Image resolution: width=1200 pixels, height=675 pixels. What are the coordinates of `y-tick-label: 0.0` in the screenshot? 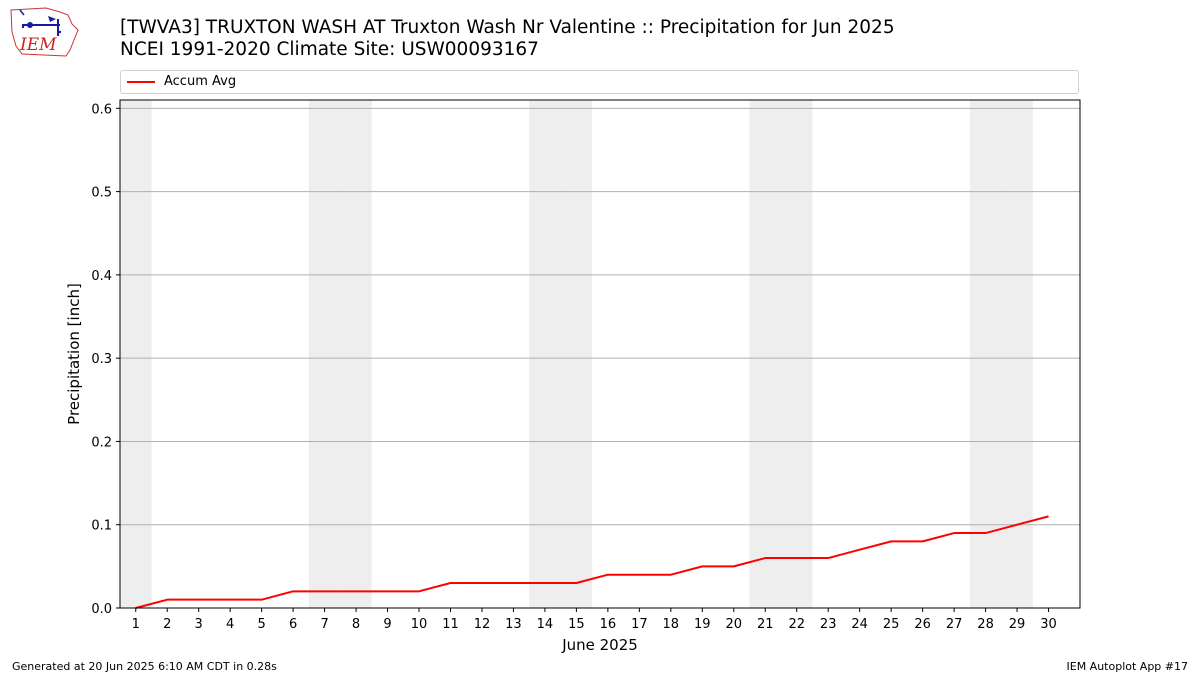 It's located at (101, 609).